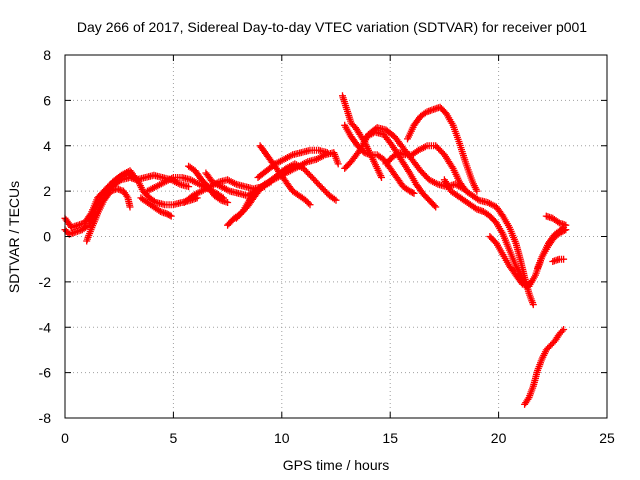 The height and width of the screenshot is (480, 640). What do you see at coordinates (45, 282) in the screenshot?
I see `y-tick-label: -2` at bounding box center [45, 282].